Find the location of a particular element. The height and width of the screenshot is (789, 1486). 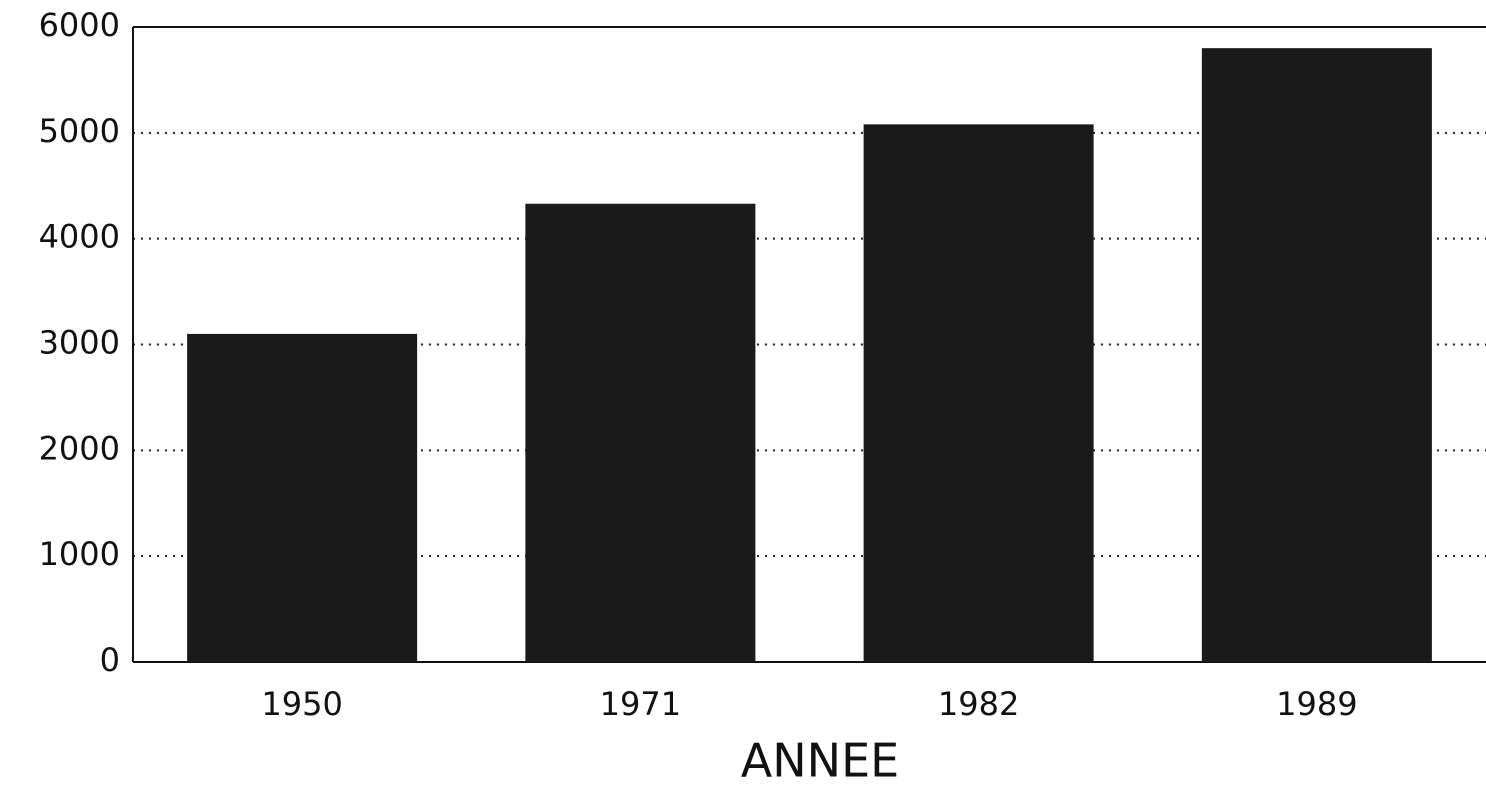

x-tick-label: 1971 is located at coordinates (640, 704).